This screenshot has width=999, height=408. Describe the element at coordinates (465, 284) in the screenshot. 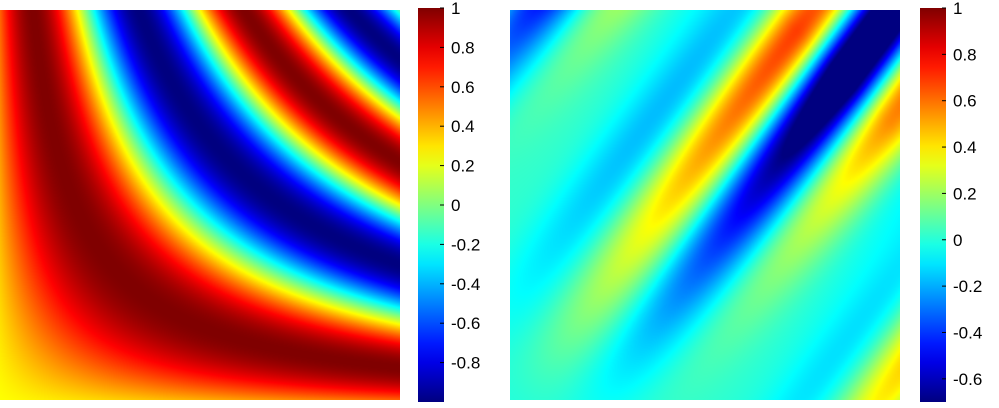

I see `colorbar-1-tick-label: -0.4` at that location.